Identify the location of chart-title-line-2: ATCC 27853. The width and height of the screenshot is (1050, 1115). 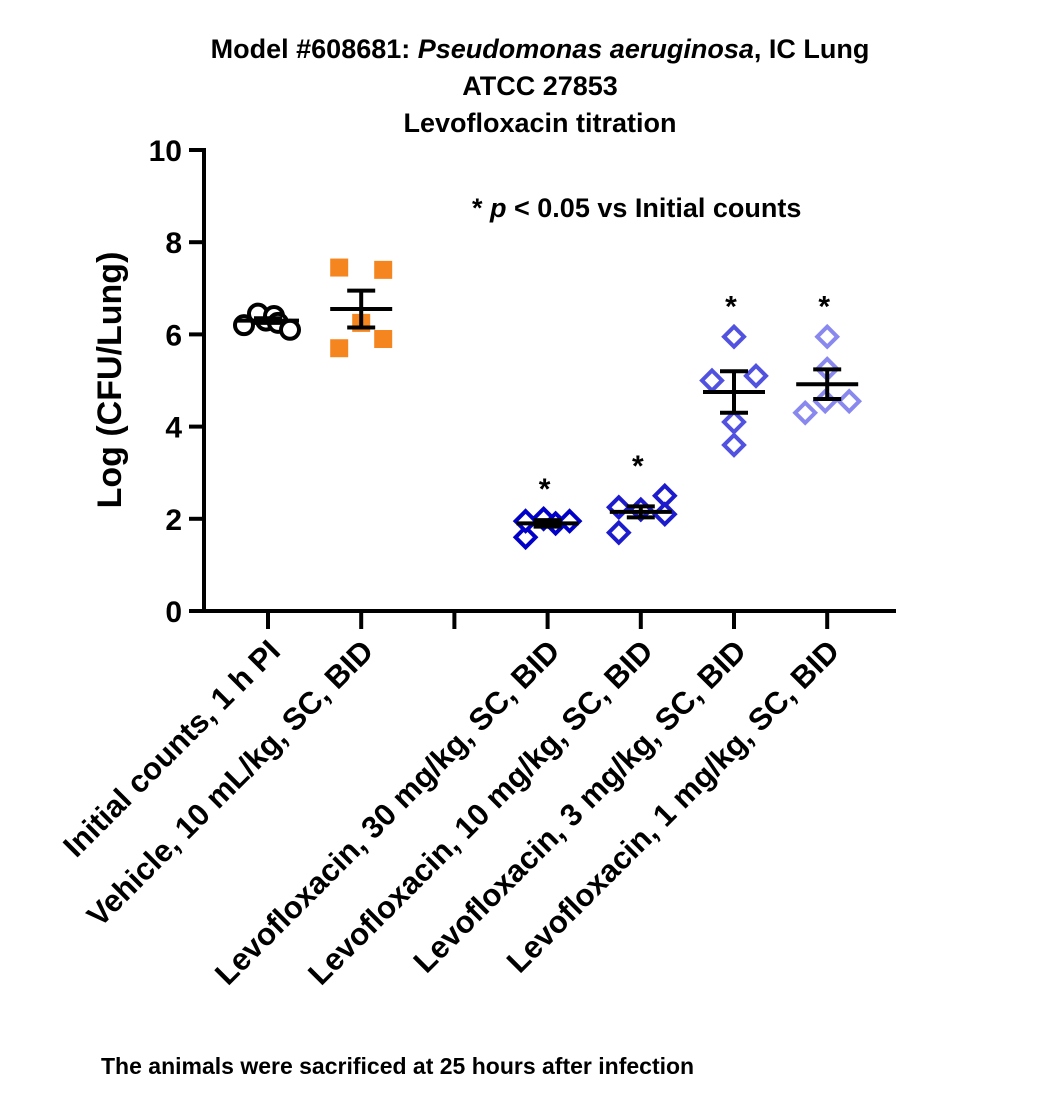
(540, 86).